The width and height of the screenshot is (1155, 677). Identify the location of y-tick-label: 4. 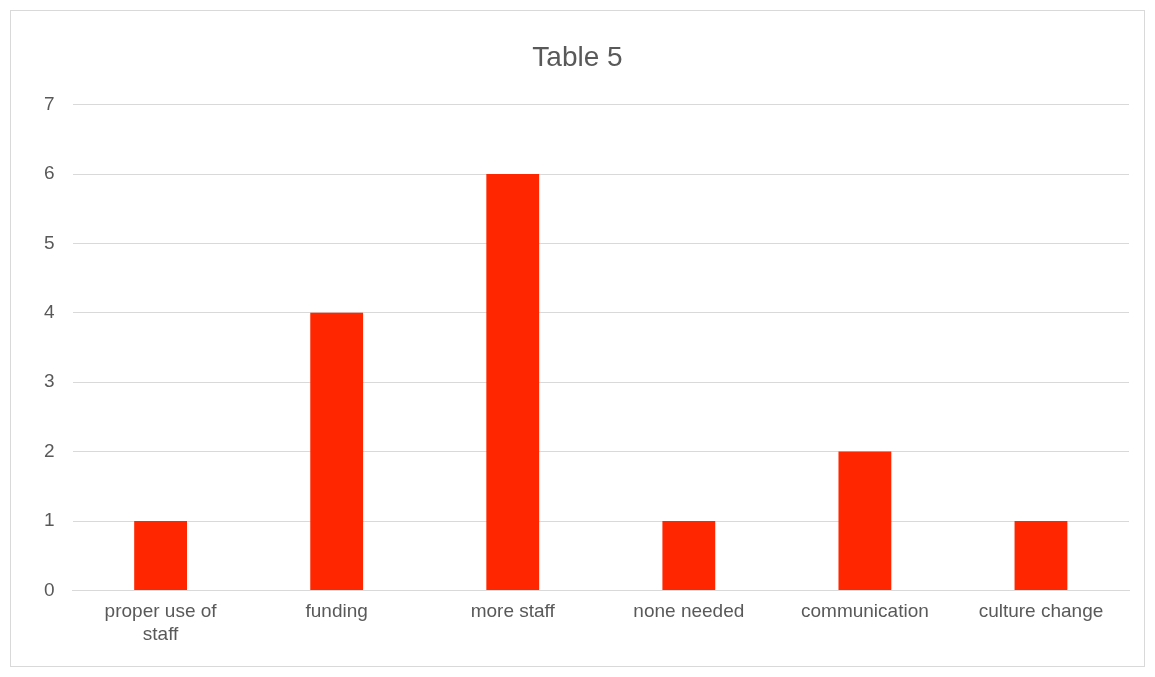
(49, 312).